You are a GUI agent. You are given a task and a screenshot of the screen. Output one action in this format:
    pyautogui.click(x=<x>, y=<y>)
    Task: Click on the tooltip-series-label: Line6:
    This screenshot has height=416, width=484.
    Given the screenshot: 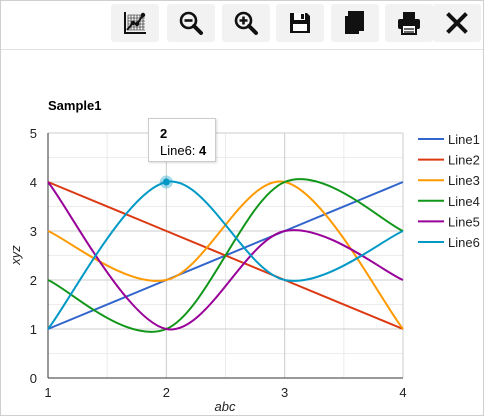 What is the action you would take?
    pyautogui.click(x=180, y=150)
    